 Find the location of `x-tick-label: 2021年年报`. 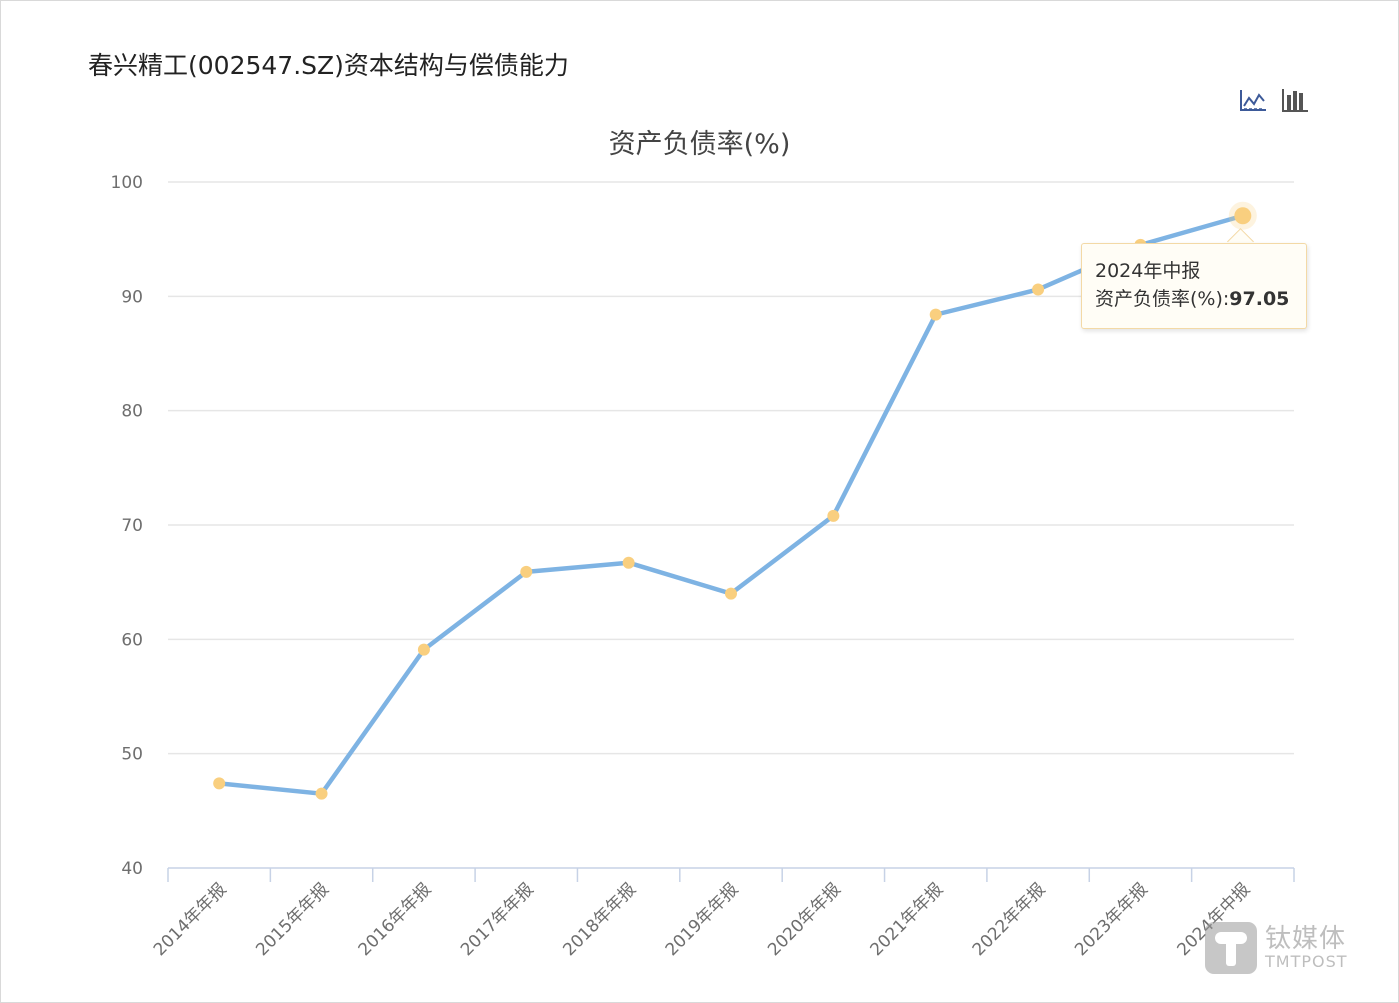

x-tick-label: 2021年年报 is located at coordinates (906, 919).